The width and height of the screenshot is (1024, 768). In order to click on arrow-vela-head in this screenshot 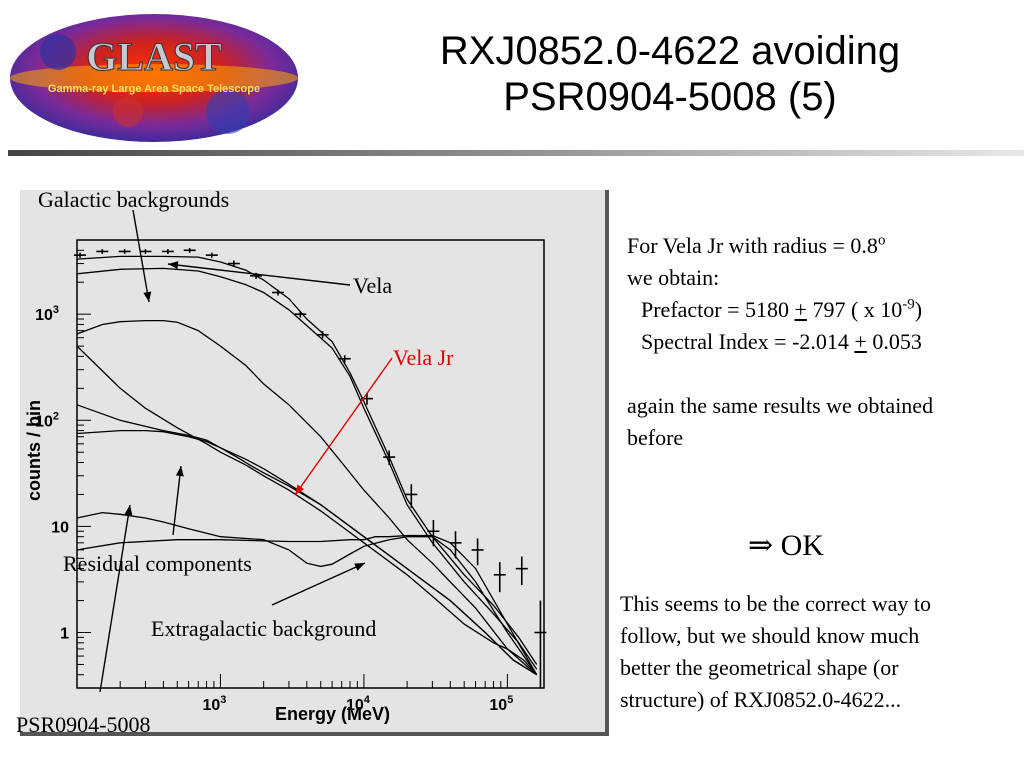, I will do `click(173, 265)`.